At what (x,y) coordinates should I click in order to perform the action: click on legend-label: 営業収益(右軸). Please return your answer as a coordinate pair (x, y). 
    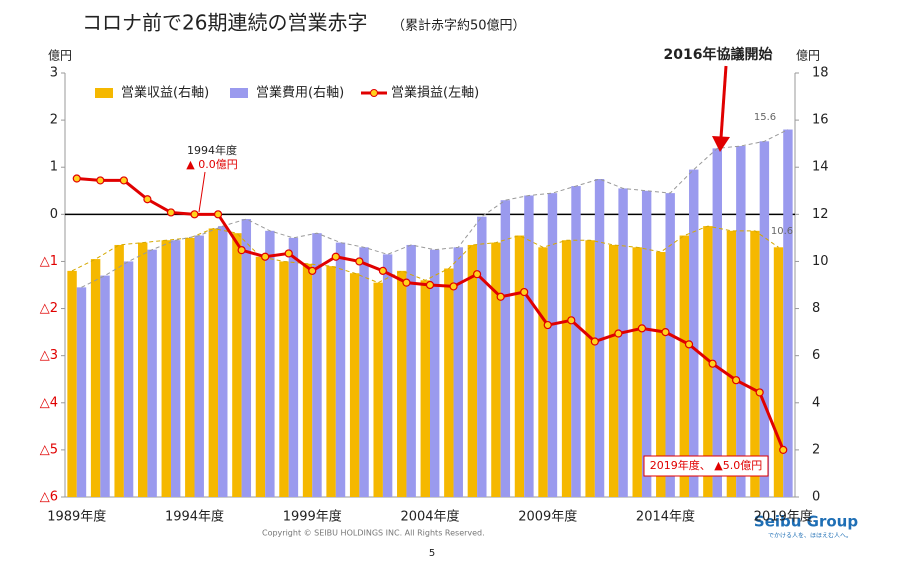
    Looking at the image, I should click on (165, 93).